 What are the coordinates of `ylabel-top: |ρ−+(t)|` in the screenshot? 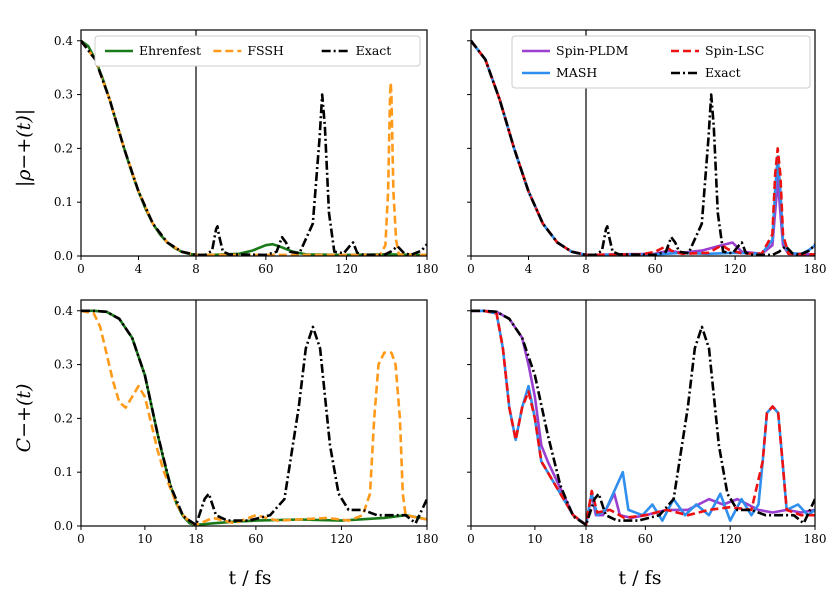 It's located at (24, 148).